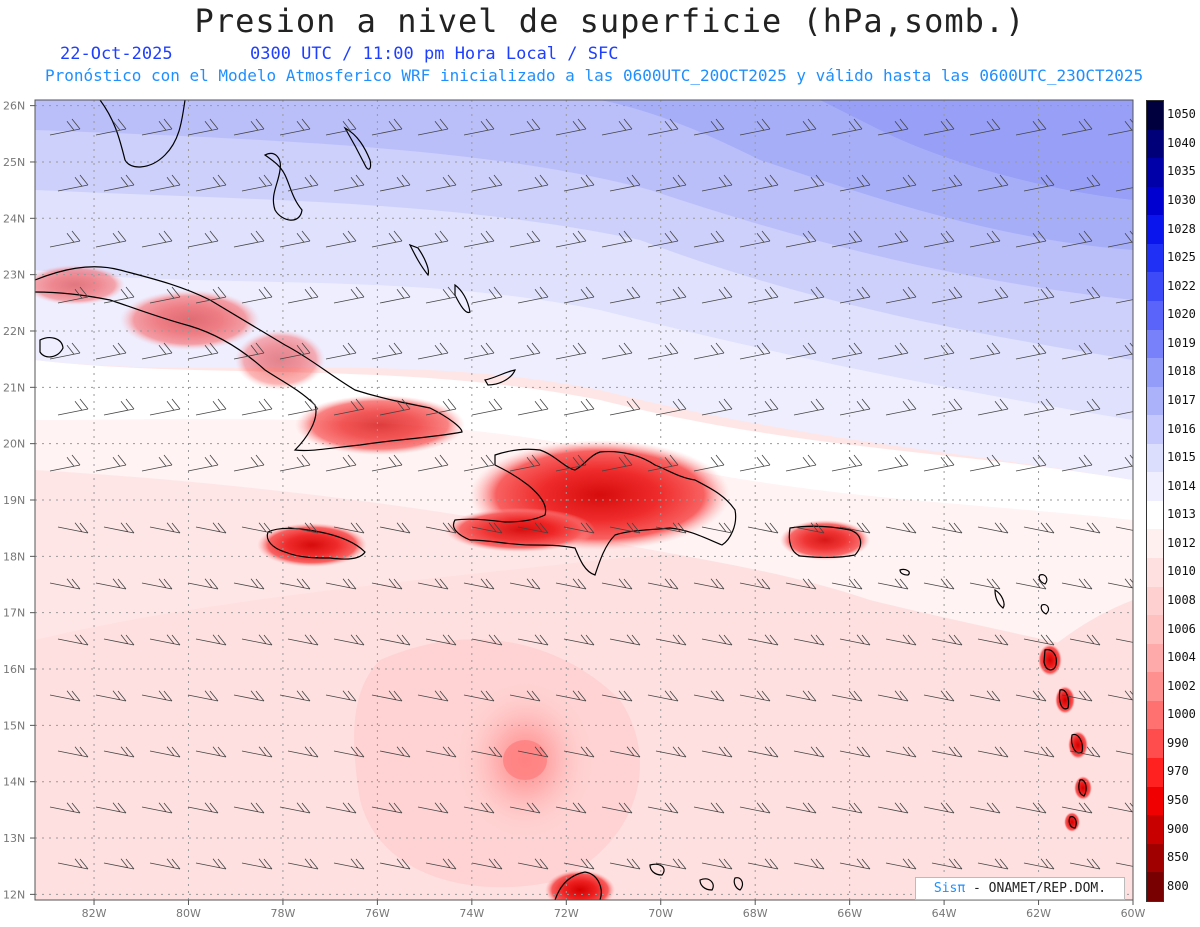 This screenshot has width=1200, height=927. Describe the element at coordinates (849, 913) in the screenshot. I see `lon-tick-label: 66W` at that location.